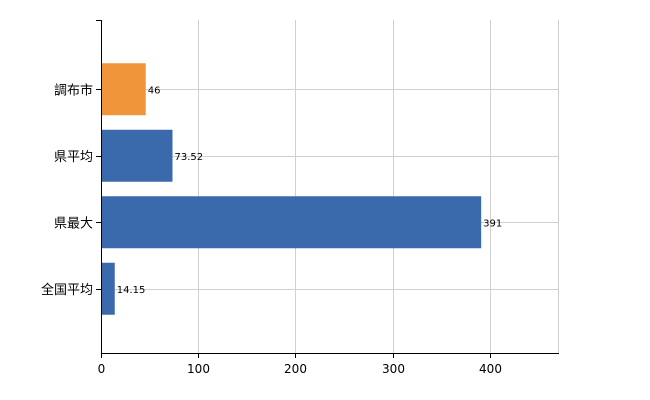 The width and height of the screenshot is (650, 400). I want to click on category-label: 県平均, so click(73, 157).